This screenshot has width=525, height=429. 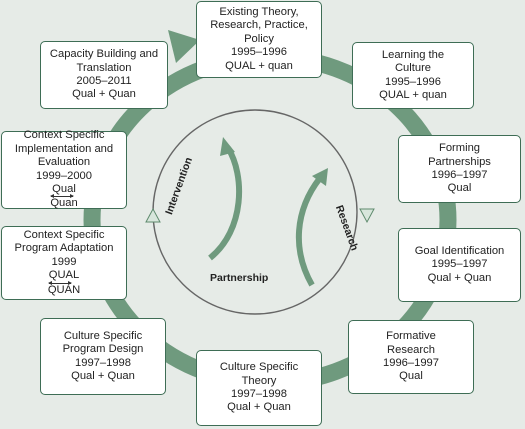 What do you see at coordinates (153, 215) in the screenshot?
I see `left-triangle-marker` at bounding box center [153, 215].